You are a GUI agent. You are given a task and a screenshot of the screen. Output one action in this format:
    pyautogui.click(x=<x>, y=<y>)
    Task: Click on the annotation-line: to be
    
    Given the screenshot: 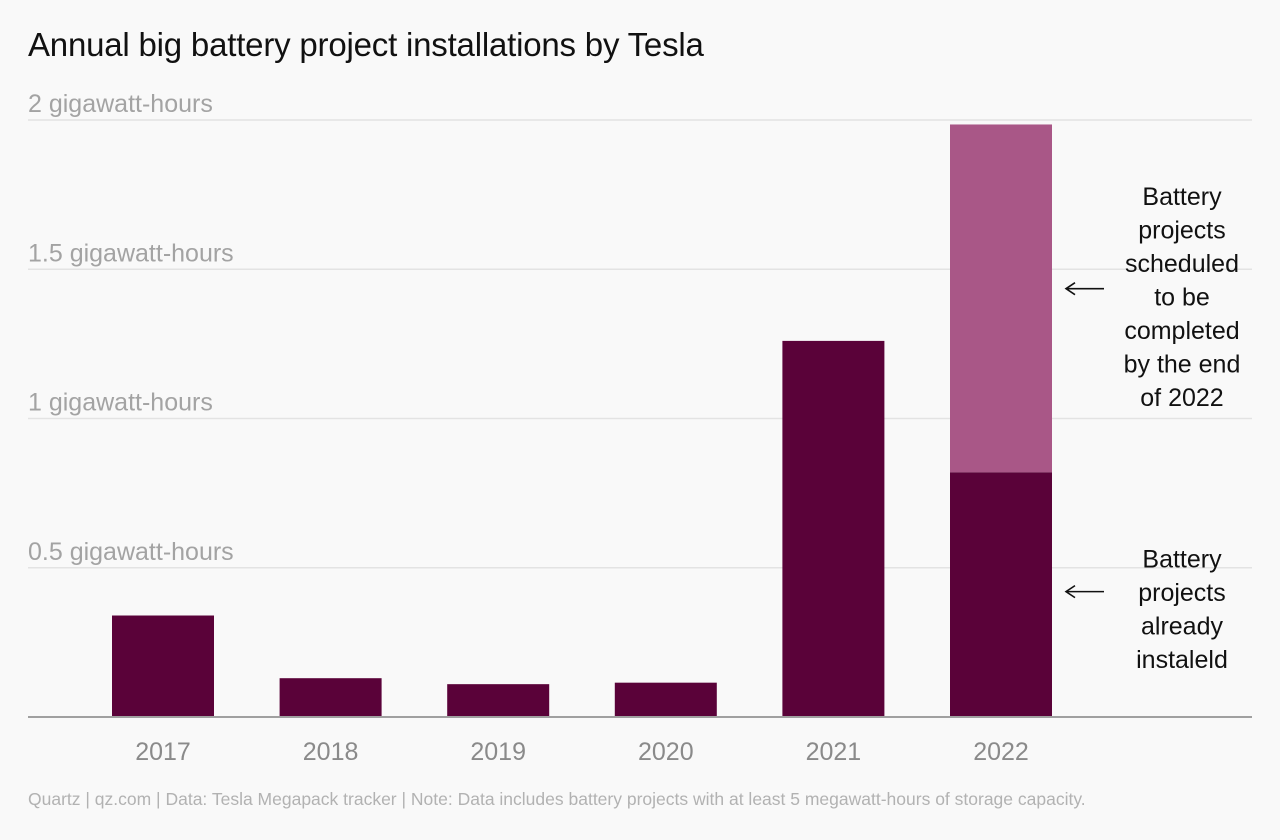 What is the action you would take?
    pyautogui.click(x=1182, y=297)
    